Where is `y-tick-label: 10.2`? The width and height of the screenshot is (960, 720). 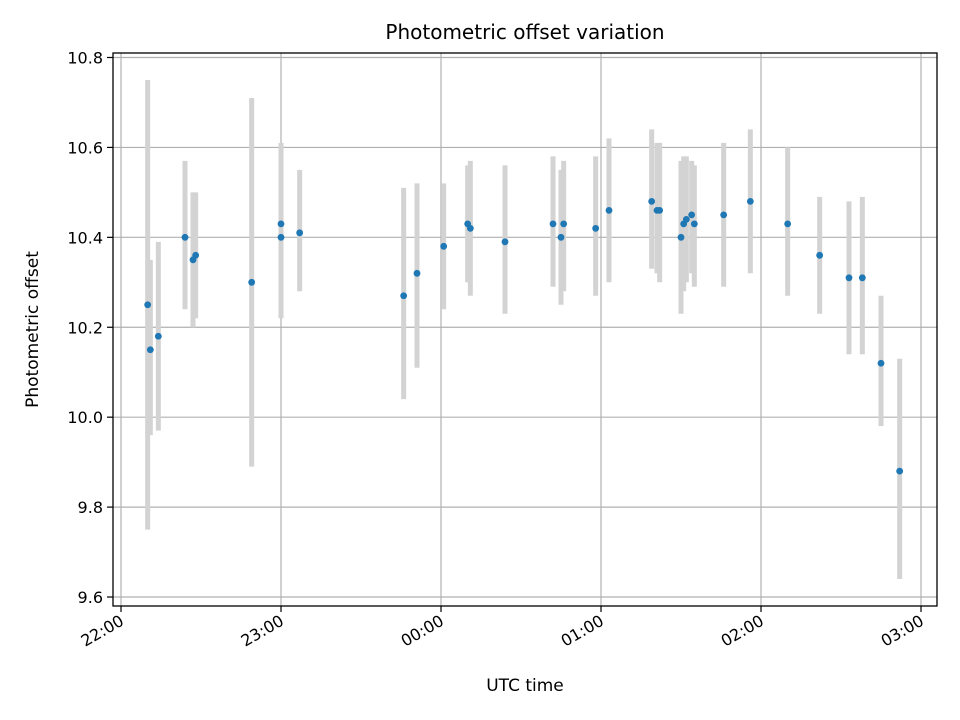 y-tick-label: 10.2 is located at coordinates (85, 327).